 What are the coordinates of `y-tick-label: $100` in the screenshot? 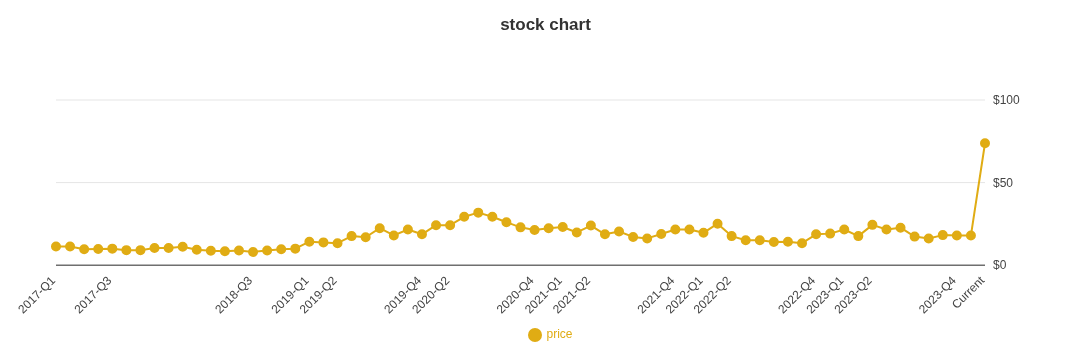 It's located at (1007, 100).